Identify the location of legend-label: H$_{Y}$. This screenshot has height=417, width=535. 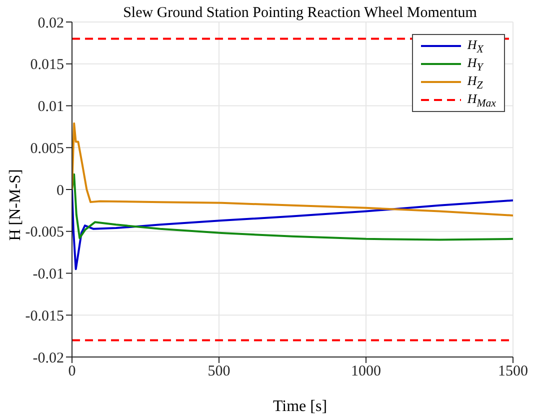
(475, 64).